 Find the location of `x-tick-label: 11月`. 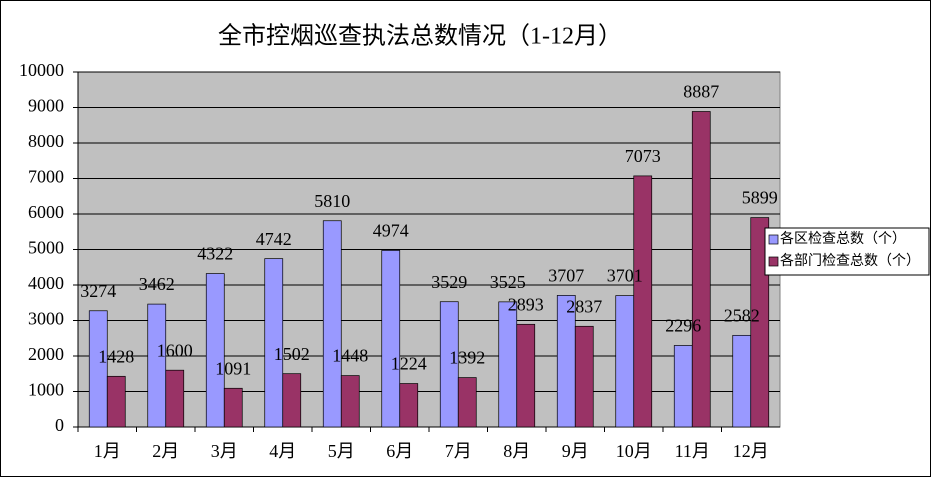

x-tick-label: 11月 is located at coordinates (692, 451).